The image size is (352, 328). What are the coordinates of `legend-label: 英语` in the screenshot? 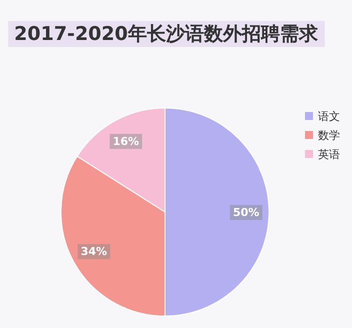 It's located at (329, 154).